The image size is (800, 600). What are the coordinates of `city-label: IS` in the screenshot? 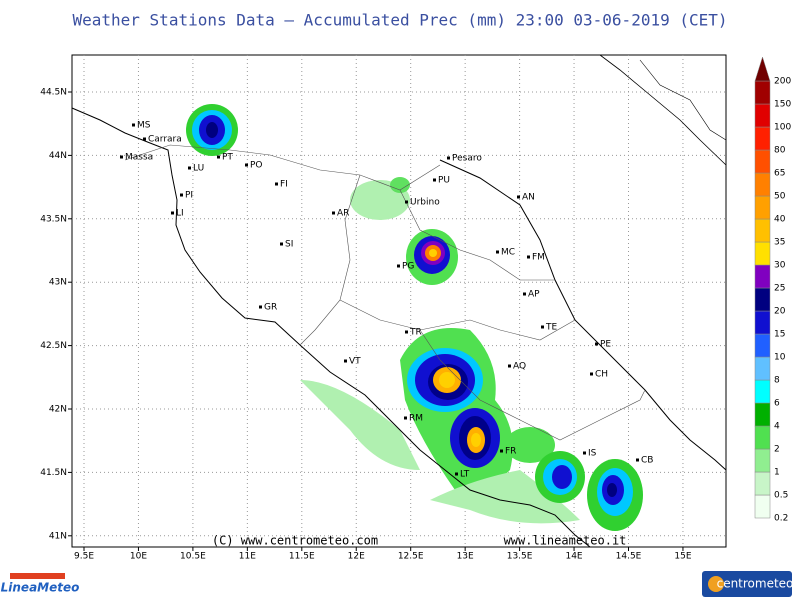 It's located at (592, 454).